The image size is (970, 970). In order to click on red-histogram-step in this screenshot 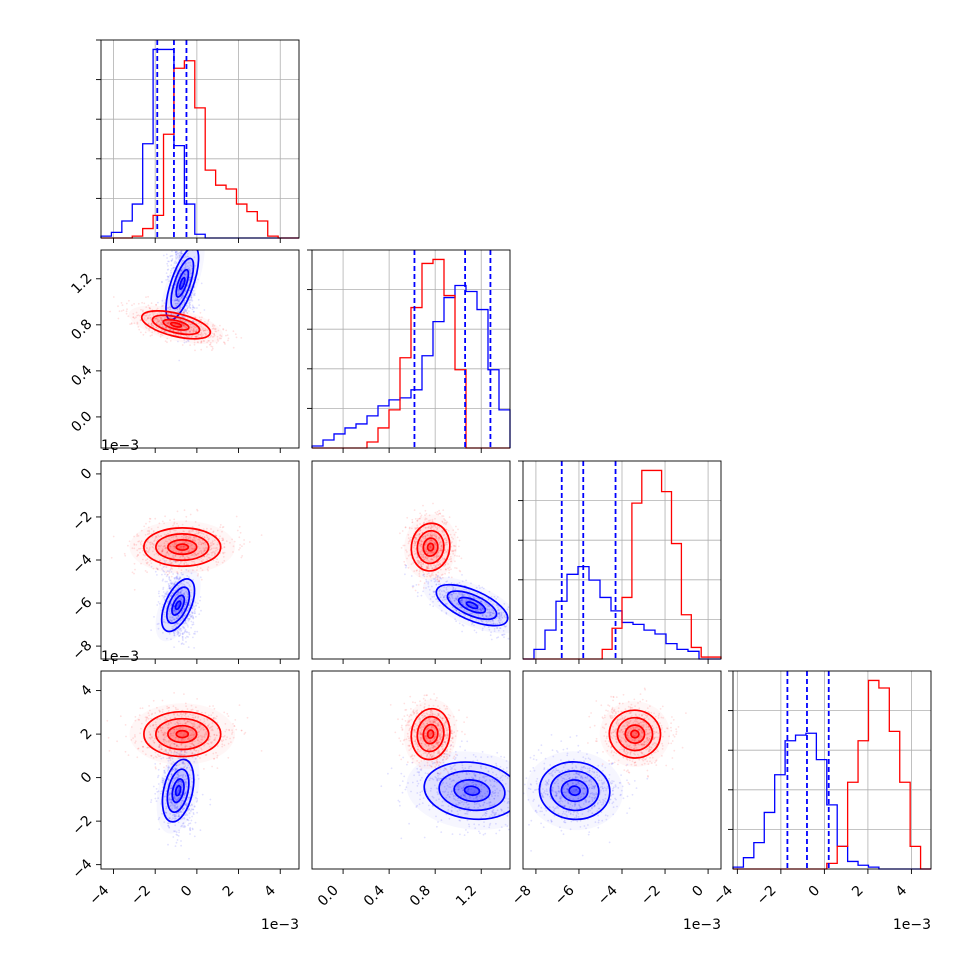, I will do `click(832, 774)`.